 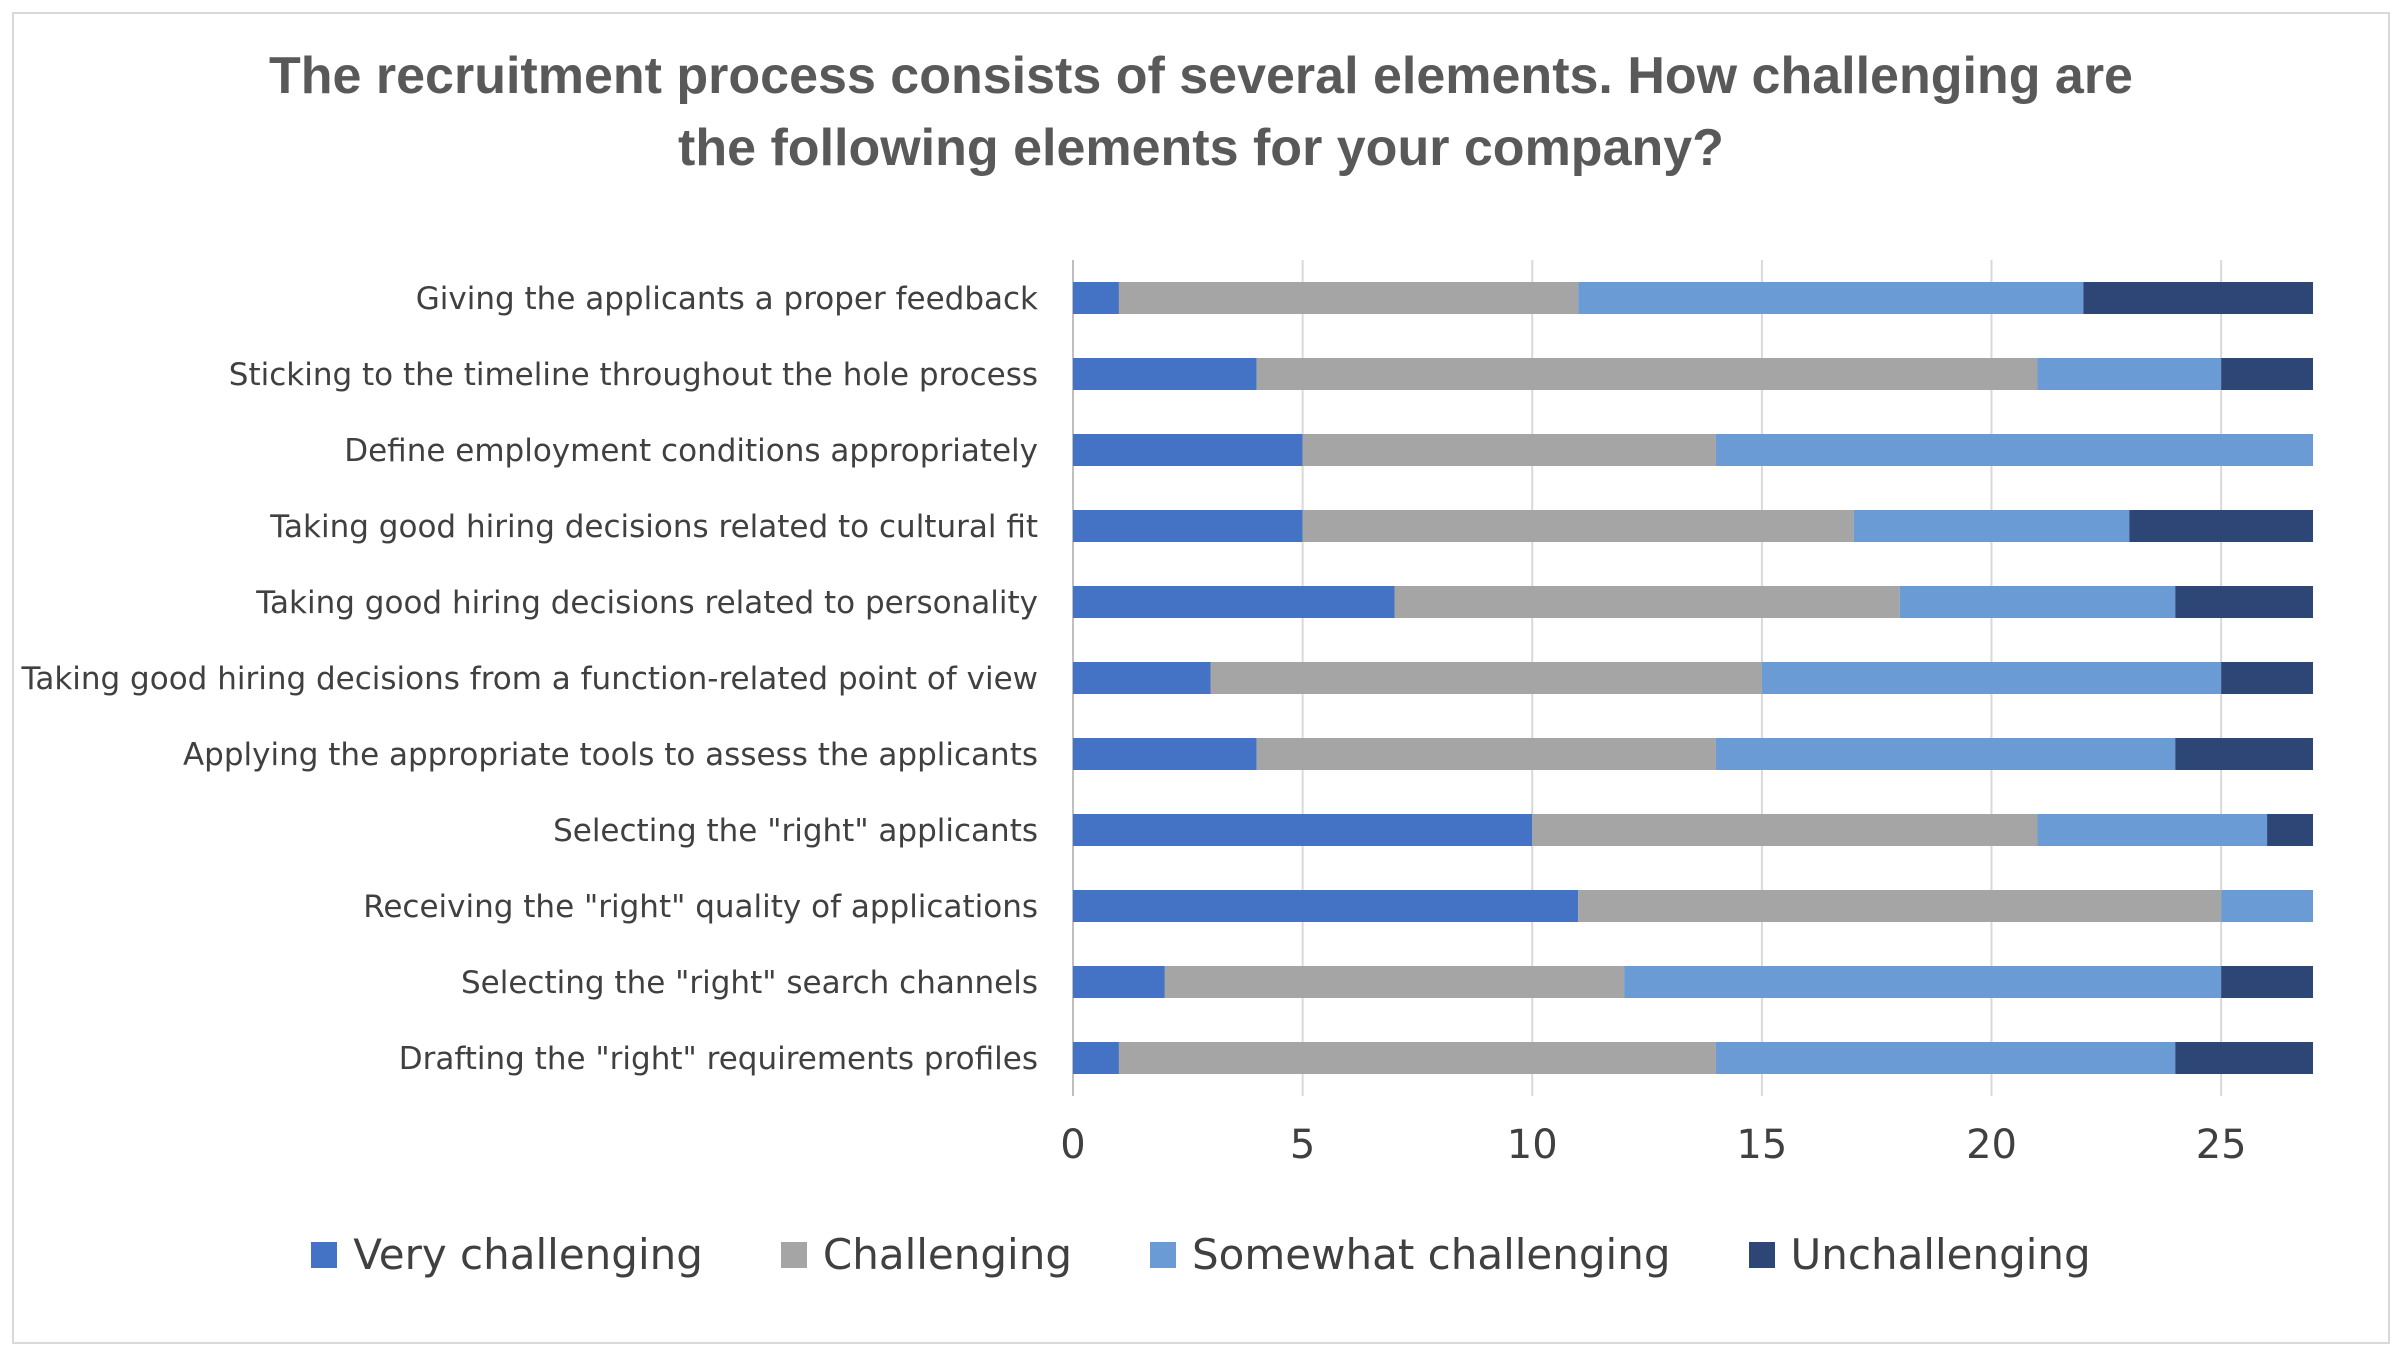 I want to click on category-label: Selecting the "right" search channels, so click(x=749, y=983).